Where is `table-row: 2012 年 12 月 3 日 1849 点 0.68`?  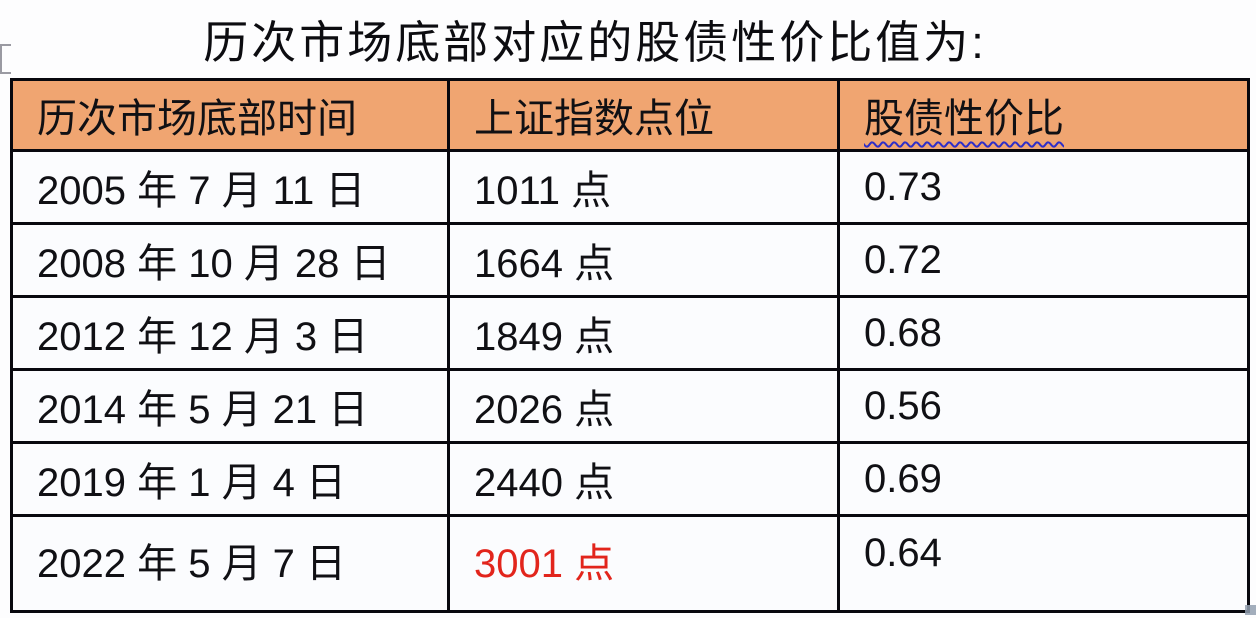 table-row: 2012 年 12 月 3 日 1849 点 0.68 is located at coordinates (630, 333).